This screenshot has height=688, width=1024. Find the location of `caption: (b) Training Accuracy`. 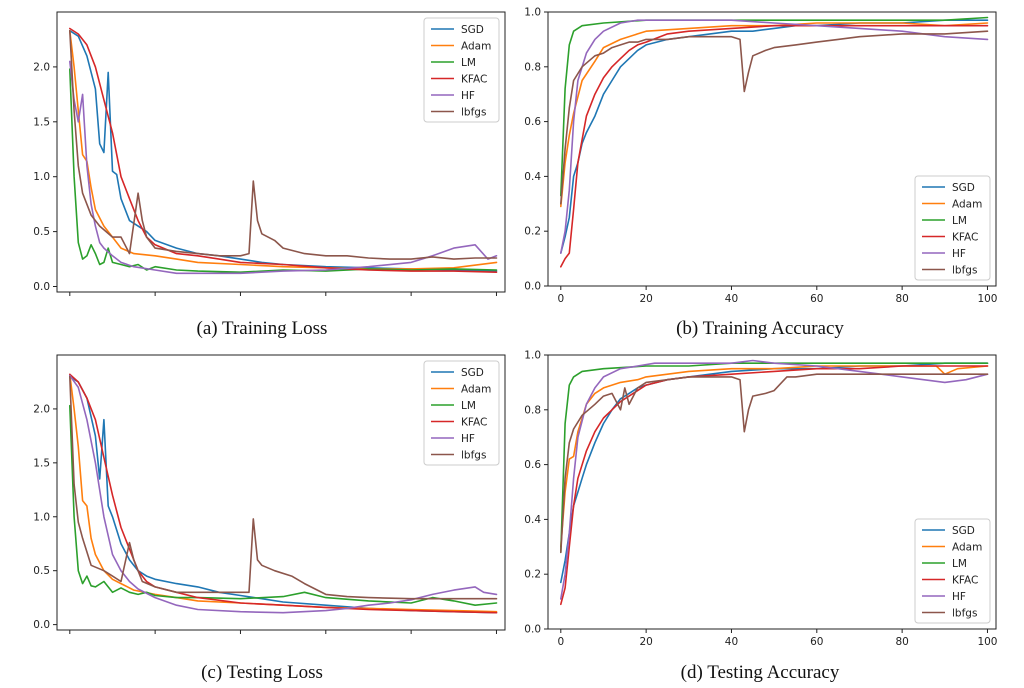

caption: (b) Training Accuracy is located at coordinates (760, 328).